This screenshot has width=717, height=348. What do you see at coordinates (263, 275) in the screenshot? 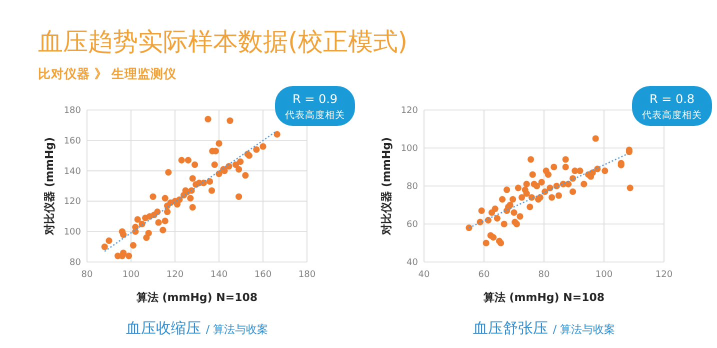
I see `x-tick-label: 160` at bounding box center [263, 275].